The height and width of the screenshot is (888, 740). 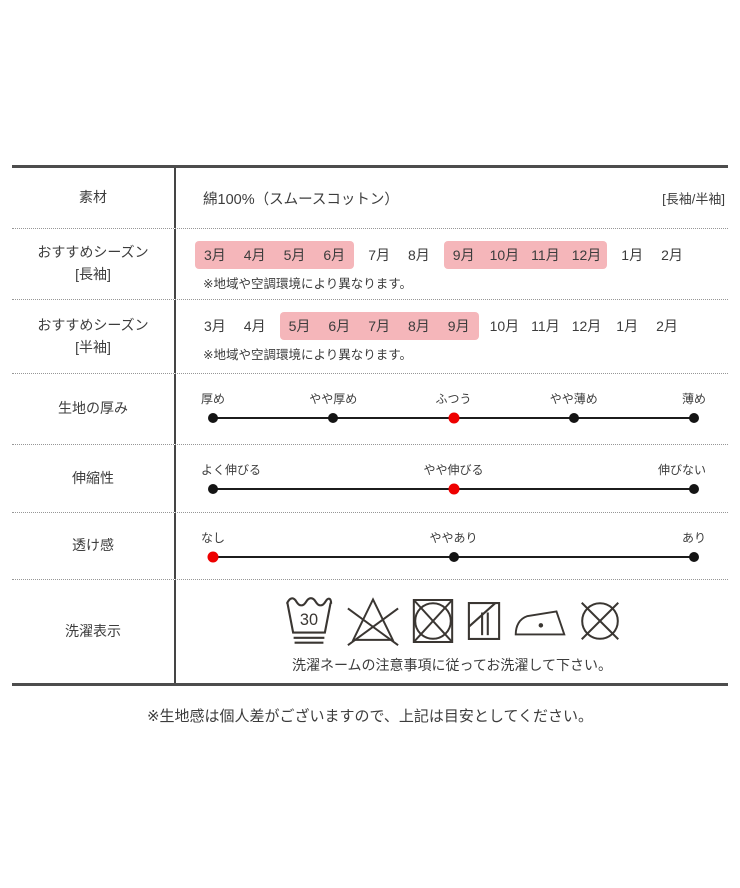 What do you see at coordinates (235, 326) in the screenshot?
I see `month-group: 3月 4月` at bounding box center [235, 326].